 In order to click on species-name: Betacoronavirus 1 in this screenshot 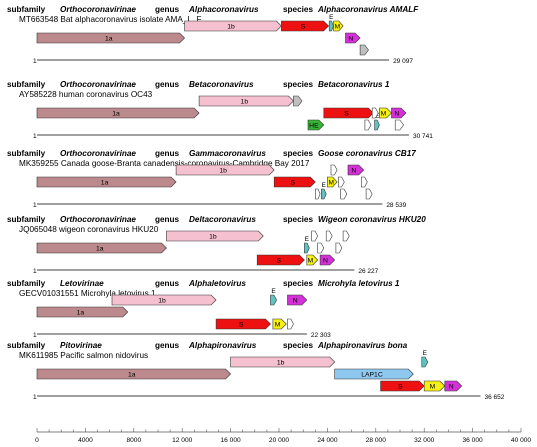, I will do `click(354, 84)`.